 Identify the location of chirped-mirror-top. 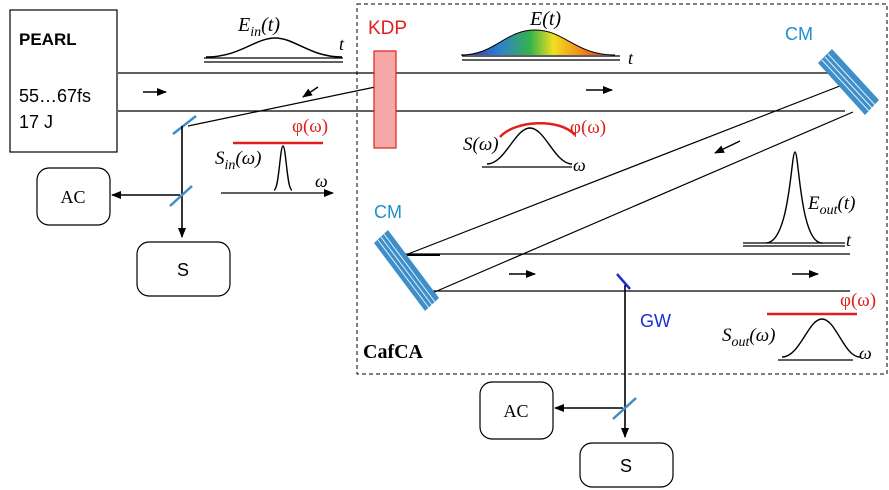
(848, 82).